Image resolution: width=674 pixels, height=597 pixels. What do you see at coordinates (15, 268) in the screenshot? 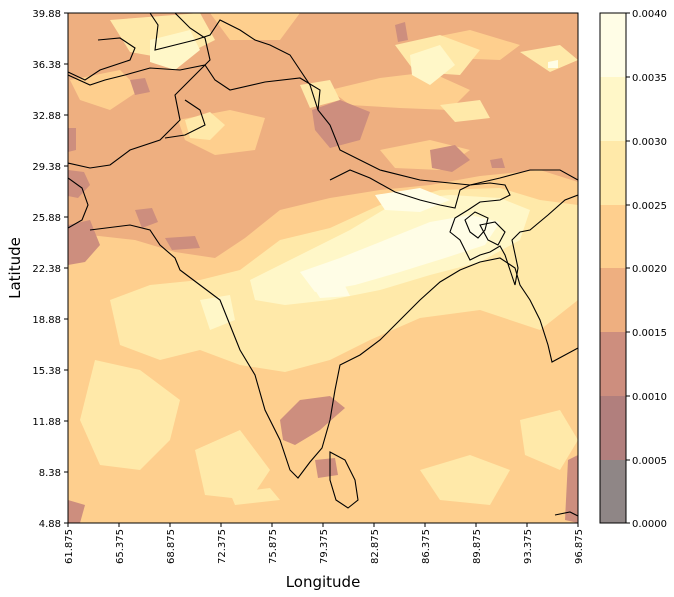
I see `y-axis-title: Latitude` at bounding box center [15, 268].